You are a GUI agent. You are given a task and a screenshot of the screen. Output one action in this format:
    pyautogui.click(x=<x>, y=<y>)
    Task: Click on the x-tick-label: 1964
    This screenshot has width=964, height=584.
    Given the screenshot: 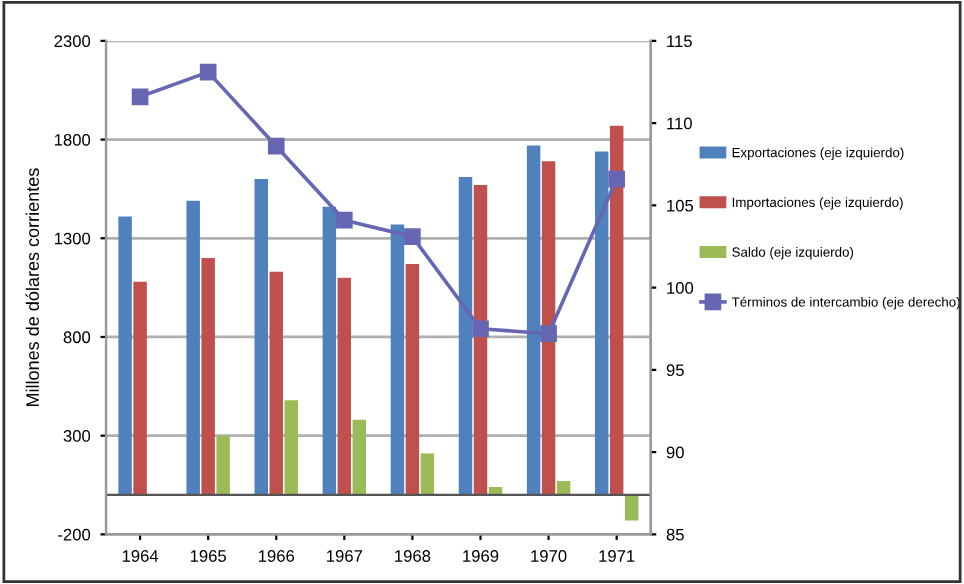 What is the action you would take?
    pyautogui.click(x=140, y=556)
    